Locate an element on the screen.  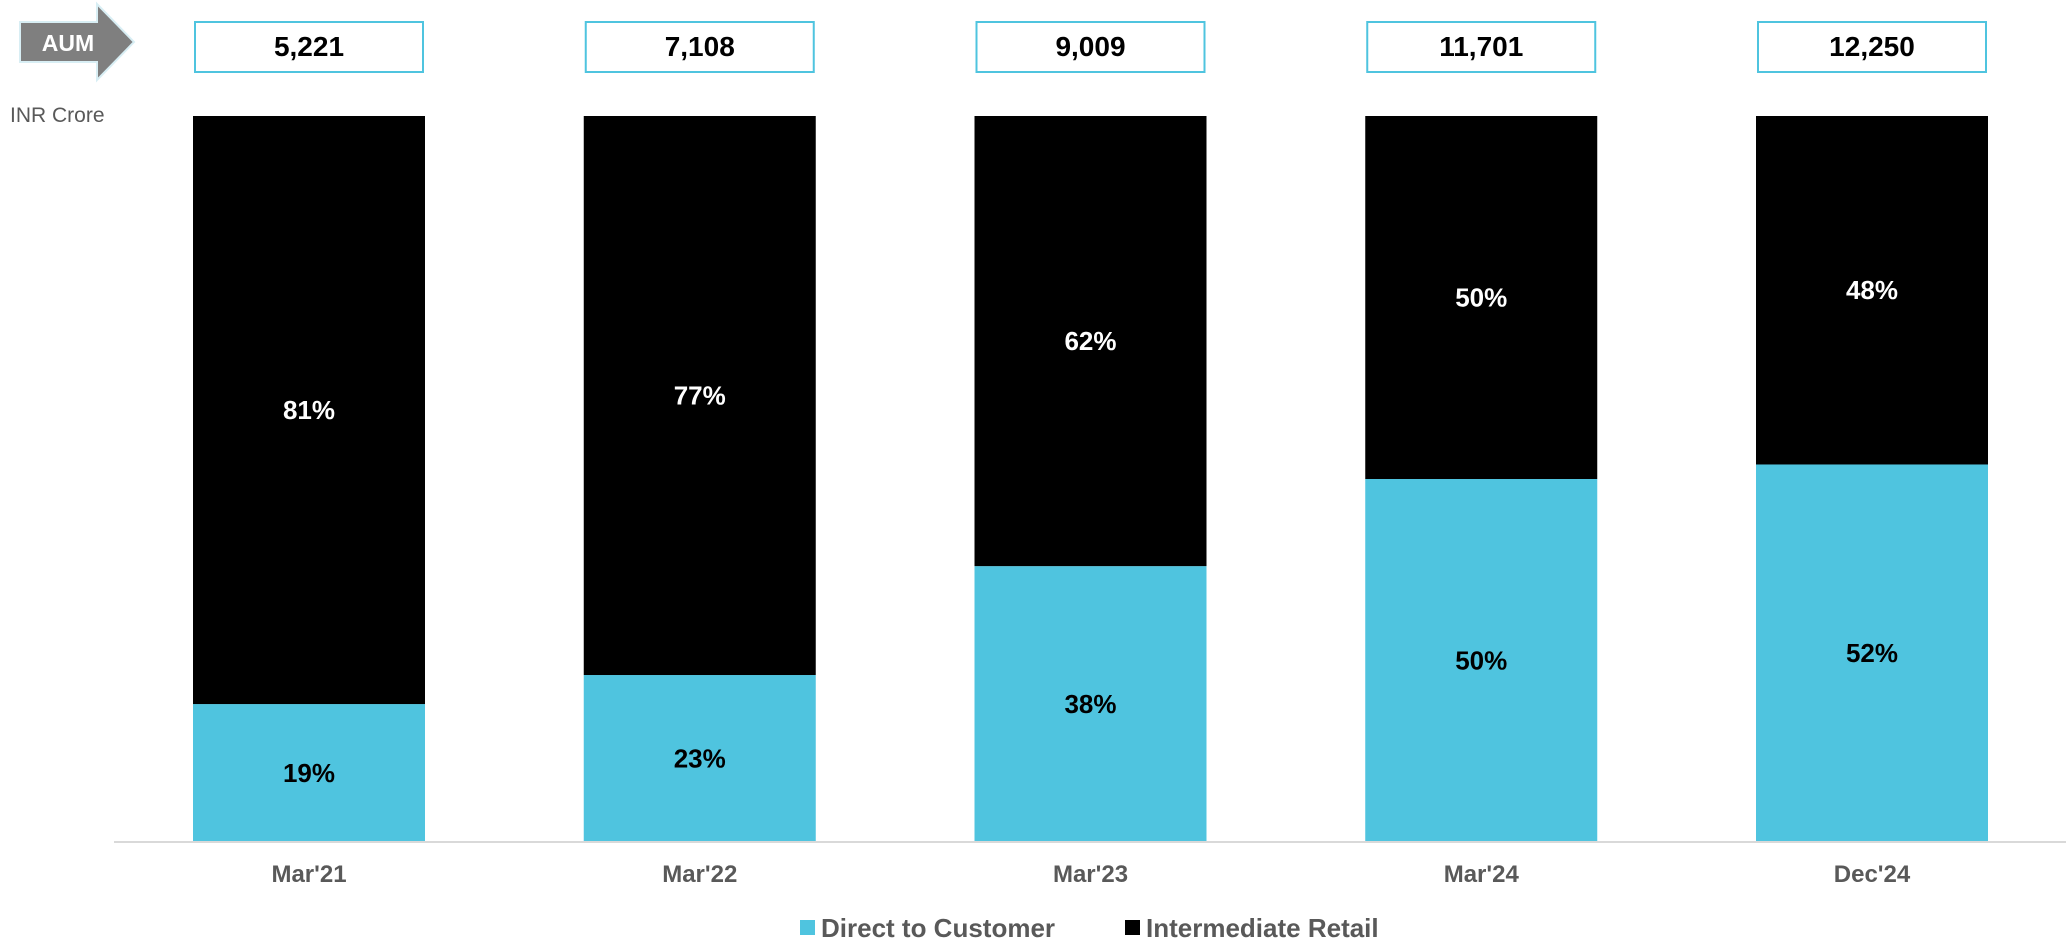
total-value-label: 5,221 is located at coordinates (309, 46).